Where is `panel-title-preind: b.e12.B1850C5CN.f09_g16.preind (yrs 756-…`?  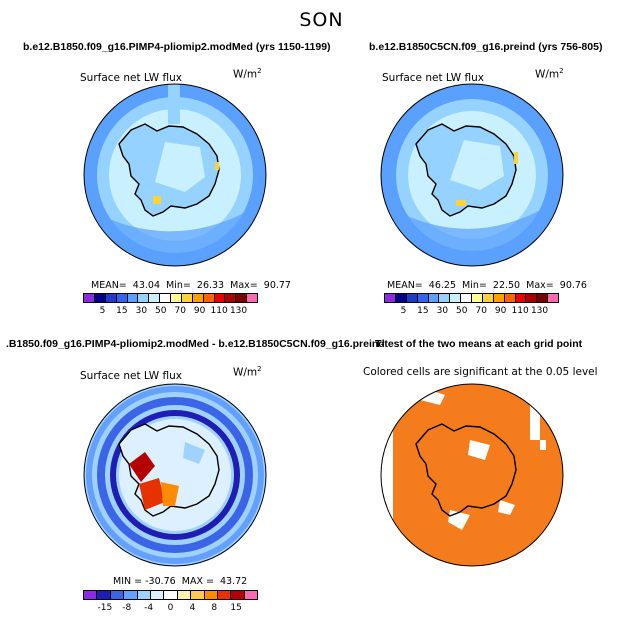 panel-title-preind: b.e12.B1850C5CN.f09_g16.preind (yrs 756-… is located at coordinates (486, 47).